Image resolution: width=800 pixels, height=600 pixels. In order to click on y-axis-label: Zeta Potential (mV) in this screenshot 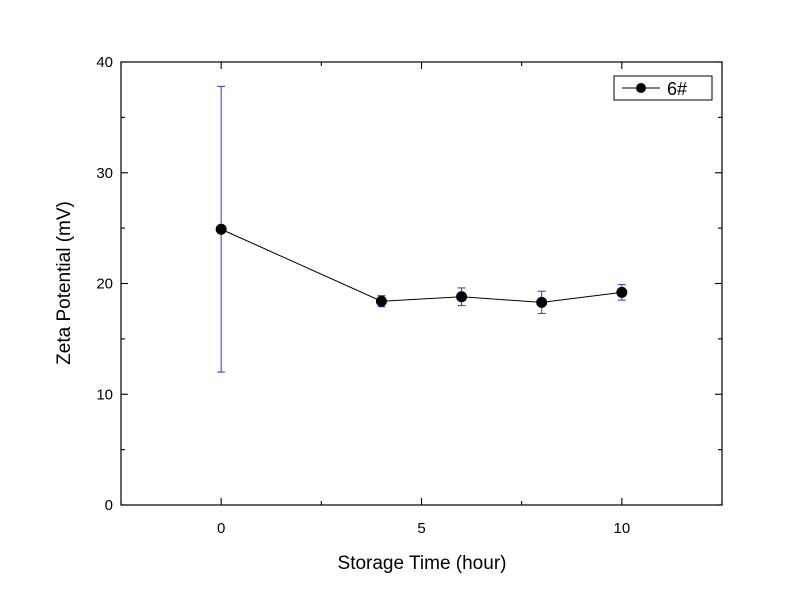, I will do `click(64, 283)`.